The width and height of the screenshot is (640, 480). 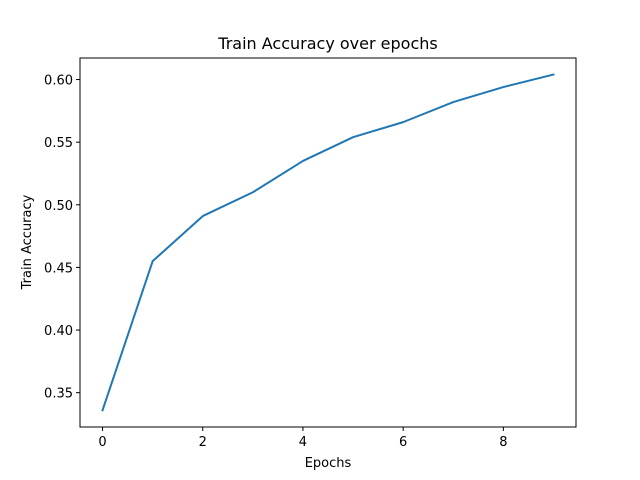 I want to click on x-tick-label: 4, so click(x=303, y=442).